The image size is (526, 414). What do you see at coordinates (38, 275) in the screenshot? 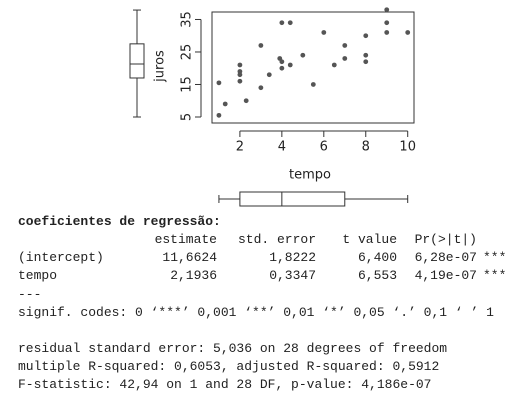
I see `row-label: tempo` at bounding box center [38, 275].